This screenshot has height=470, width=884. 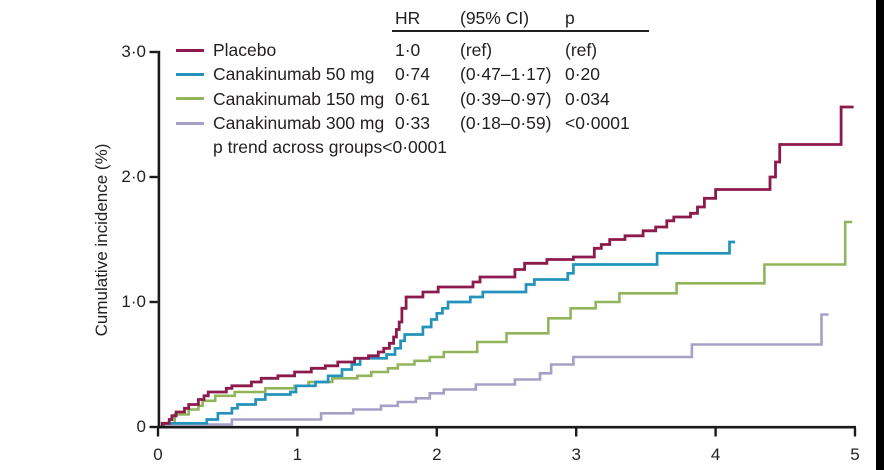 What do you see at coordinates (880, 235) in the screenshot?
I see `window-edge-bar` at bounding box center [880, 235].